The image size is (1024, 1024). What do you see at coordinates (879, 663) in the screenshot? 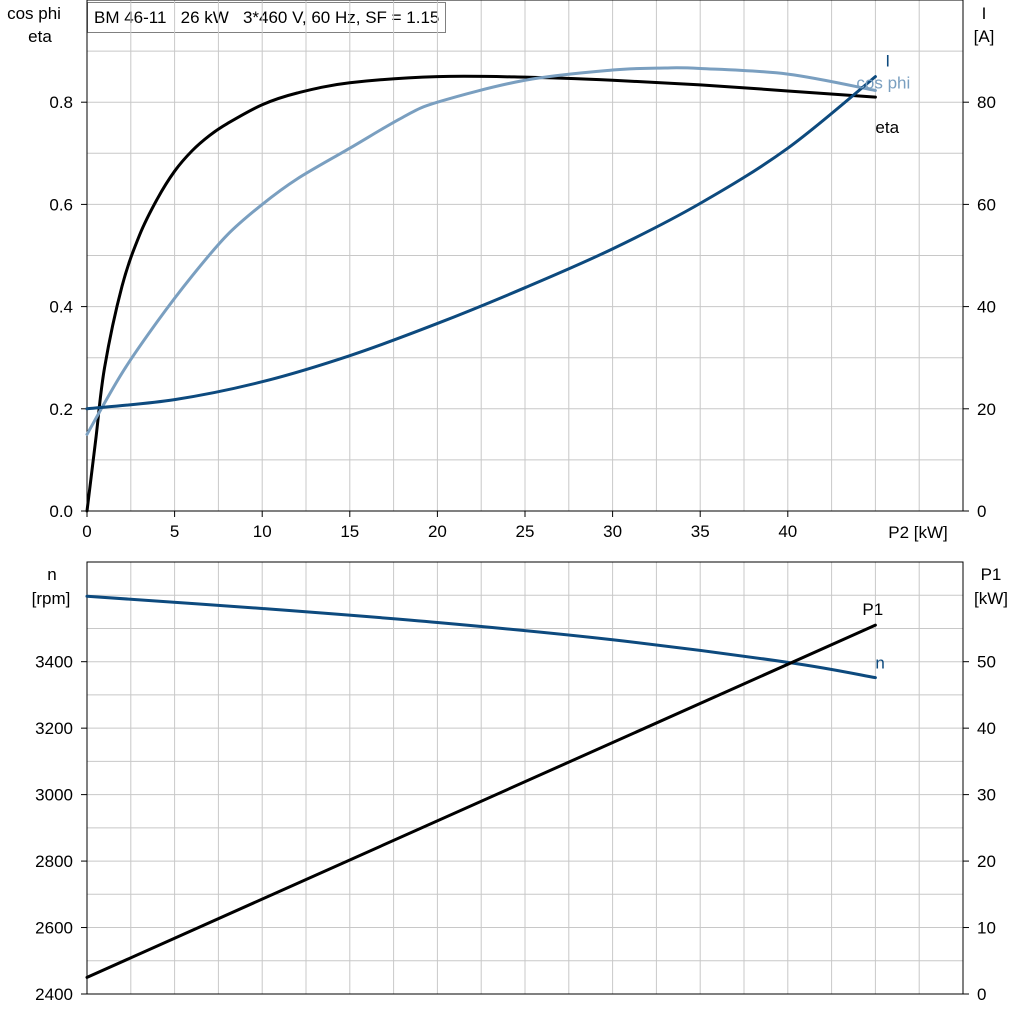
I see `bottom-series-label-n: n` at bounding box center [879, 663].